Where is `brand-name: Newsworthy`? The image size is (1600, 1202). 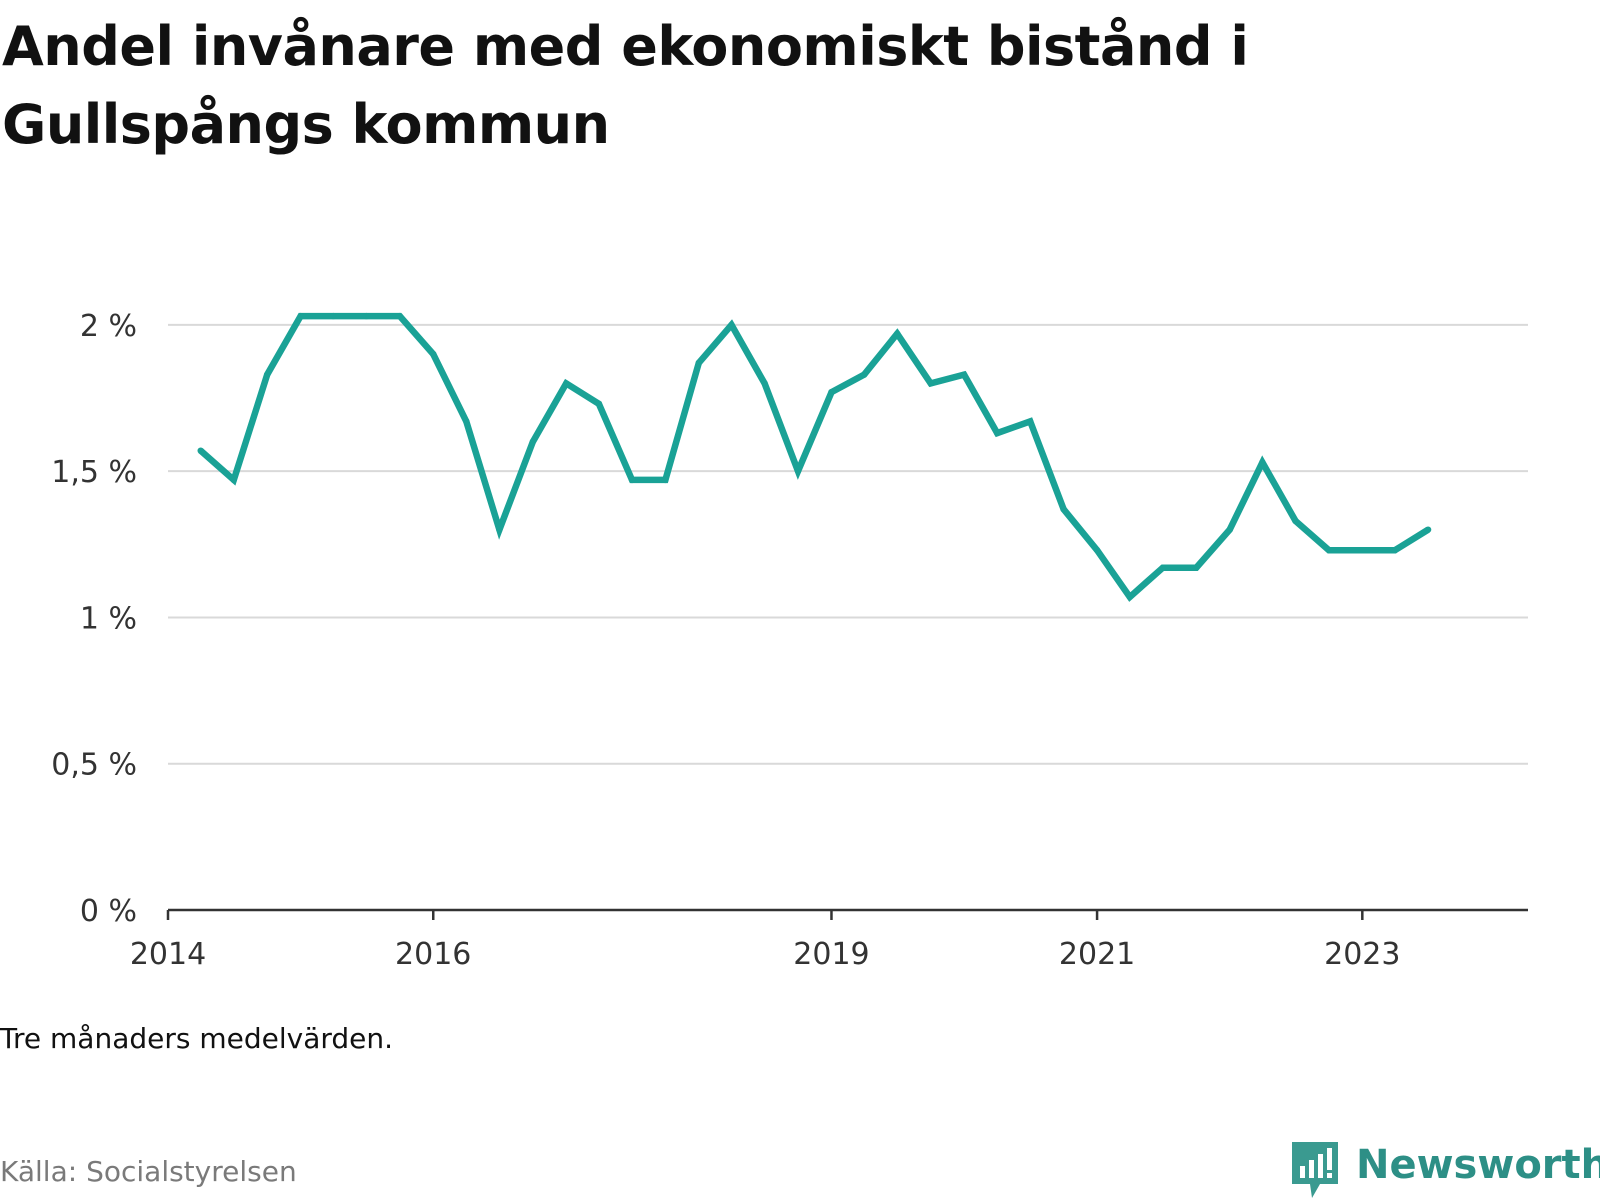 brand-name: Newsworthy is located at coordinates (1478, 1165).